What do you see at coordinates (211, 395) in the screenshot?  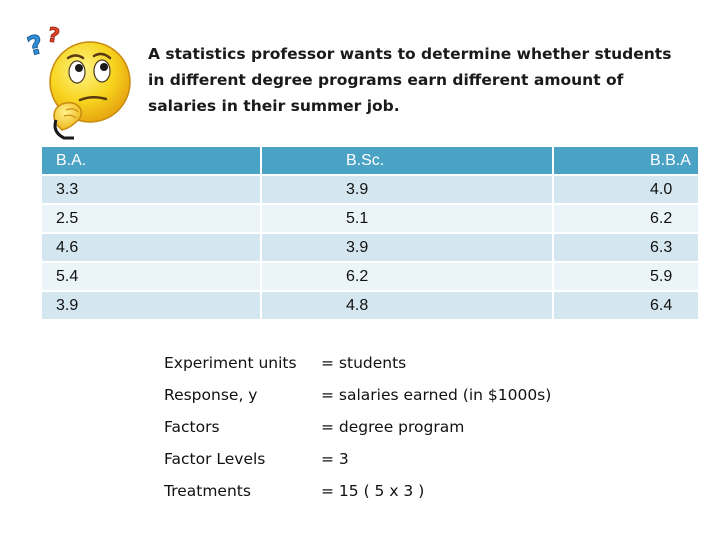 I see `definition-term: Response, y` at bounding box center [211, 395].